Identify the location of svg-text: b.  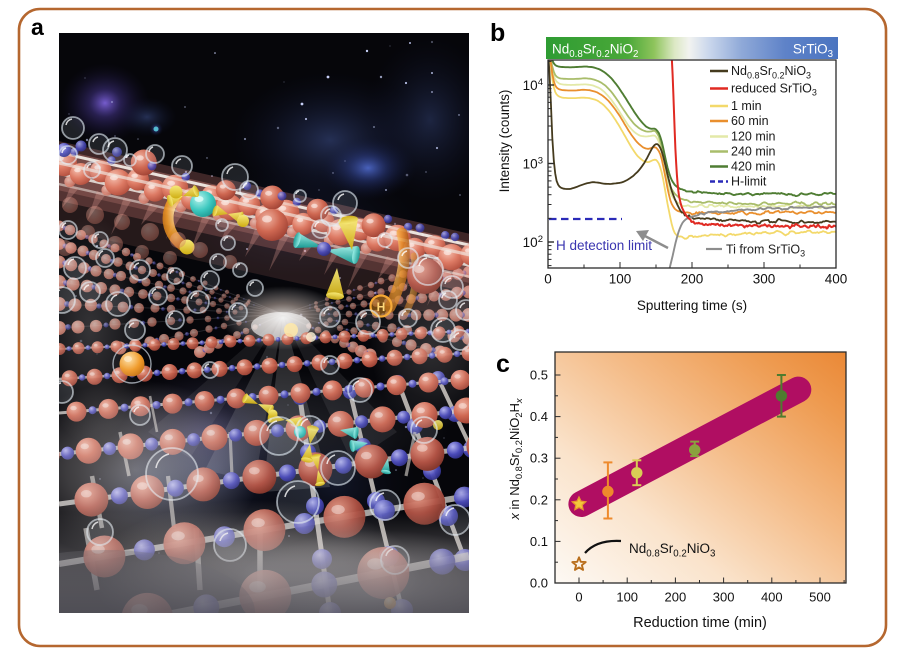
(497, 33).